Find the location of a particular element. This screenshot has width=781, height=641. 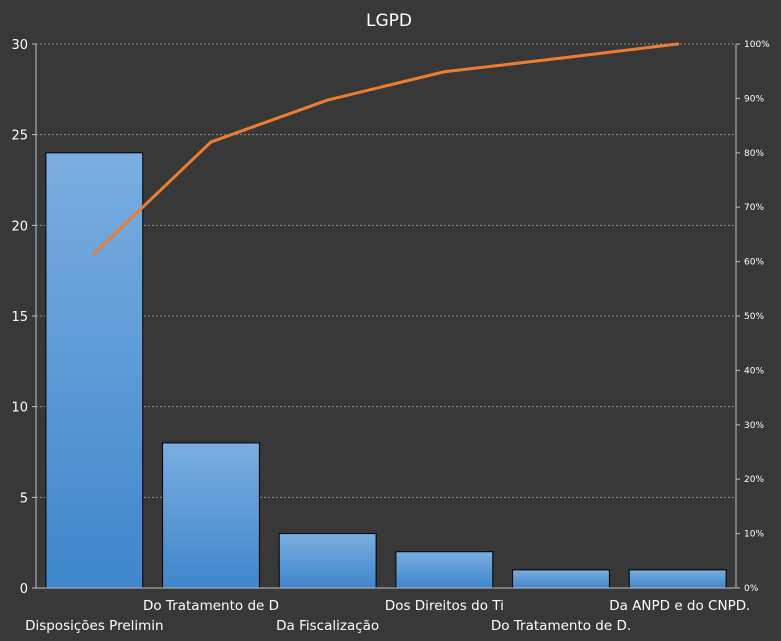

right-tick-label-4: 40% is located at coordinates (754, 371).